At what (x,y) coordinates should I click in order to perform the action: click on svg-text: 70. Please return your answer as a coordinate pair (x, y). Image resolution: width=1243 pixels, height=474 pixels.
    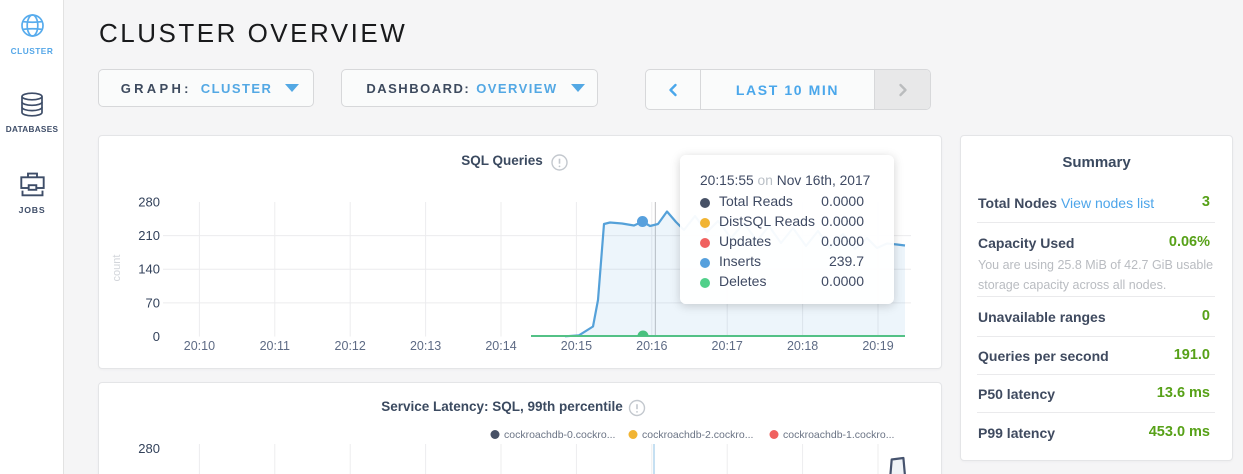
    Looking at the image, I should click on (153, 302).